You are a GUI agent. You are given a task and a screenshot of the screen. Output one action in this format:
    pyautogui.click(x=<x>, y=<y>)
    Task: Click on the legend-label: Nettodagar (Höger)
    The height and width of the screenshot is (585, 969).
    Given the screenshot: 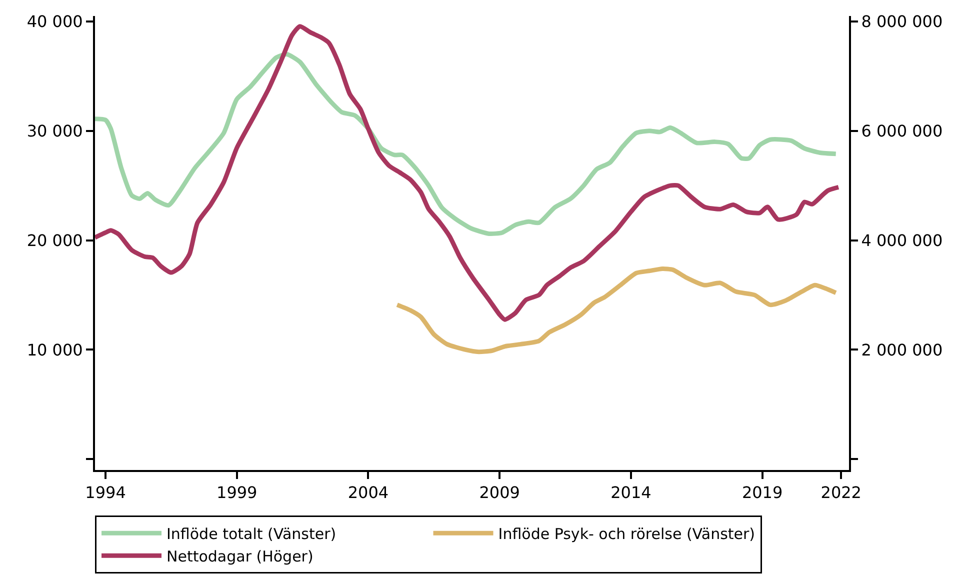 What is the action you would take?
    pyautogui.click(x=240, y=557)
    